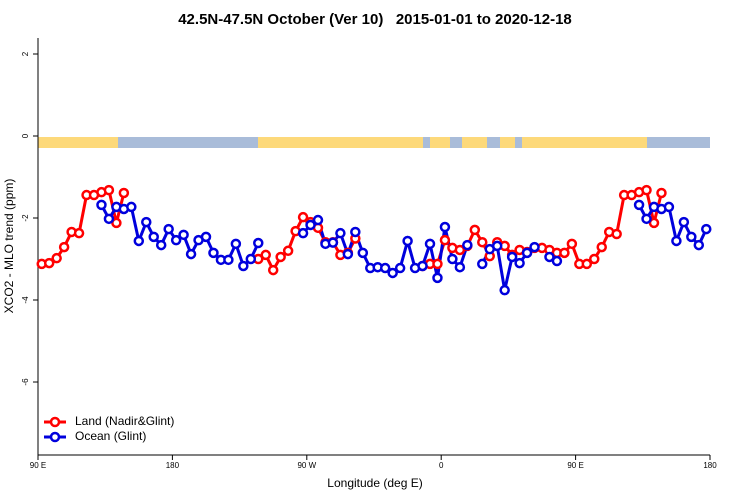 This screenshot has width=750, height=500. I want to click on x-axis-label: Longitude (deg E), so click(374, 483).